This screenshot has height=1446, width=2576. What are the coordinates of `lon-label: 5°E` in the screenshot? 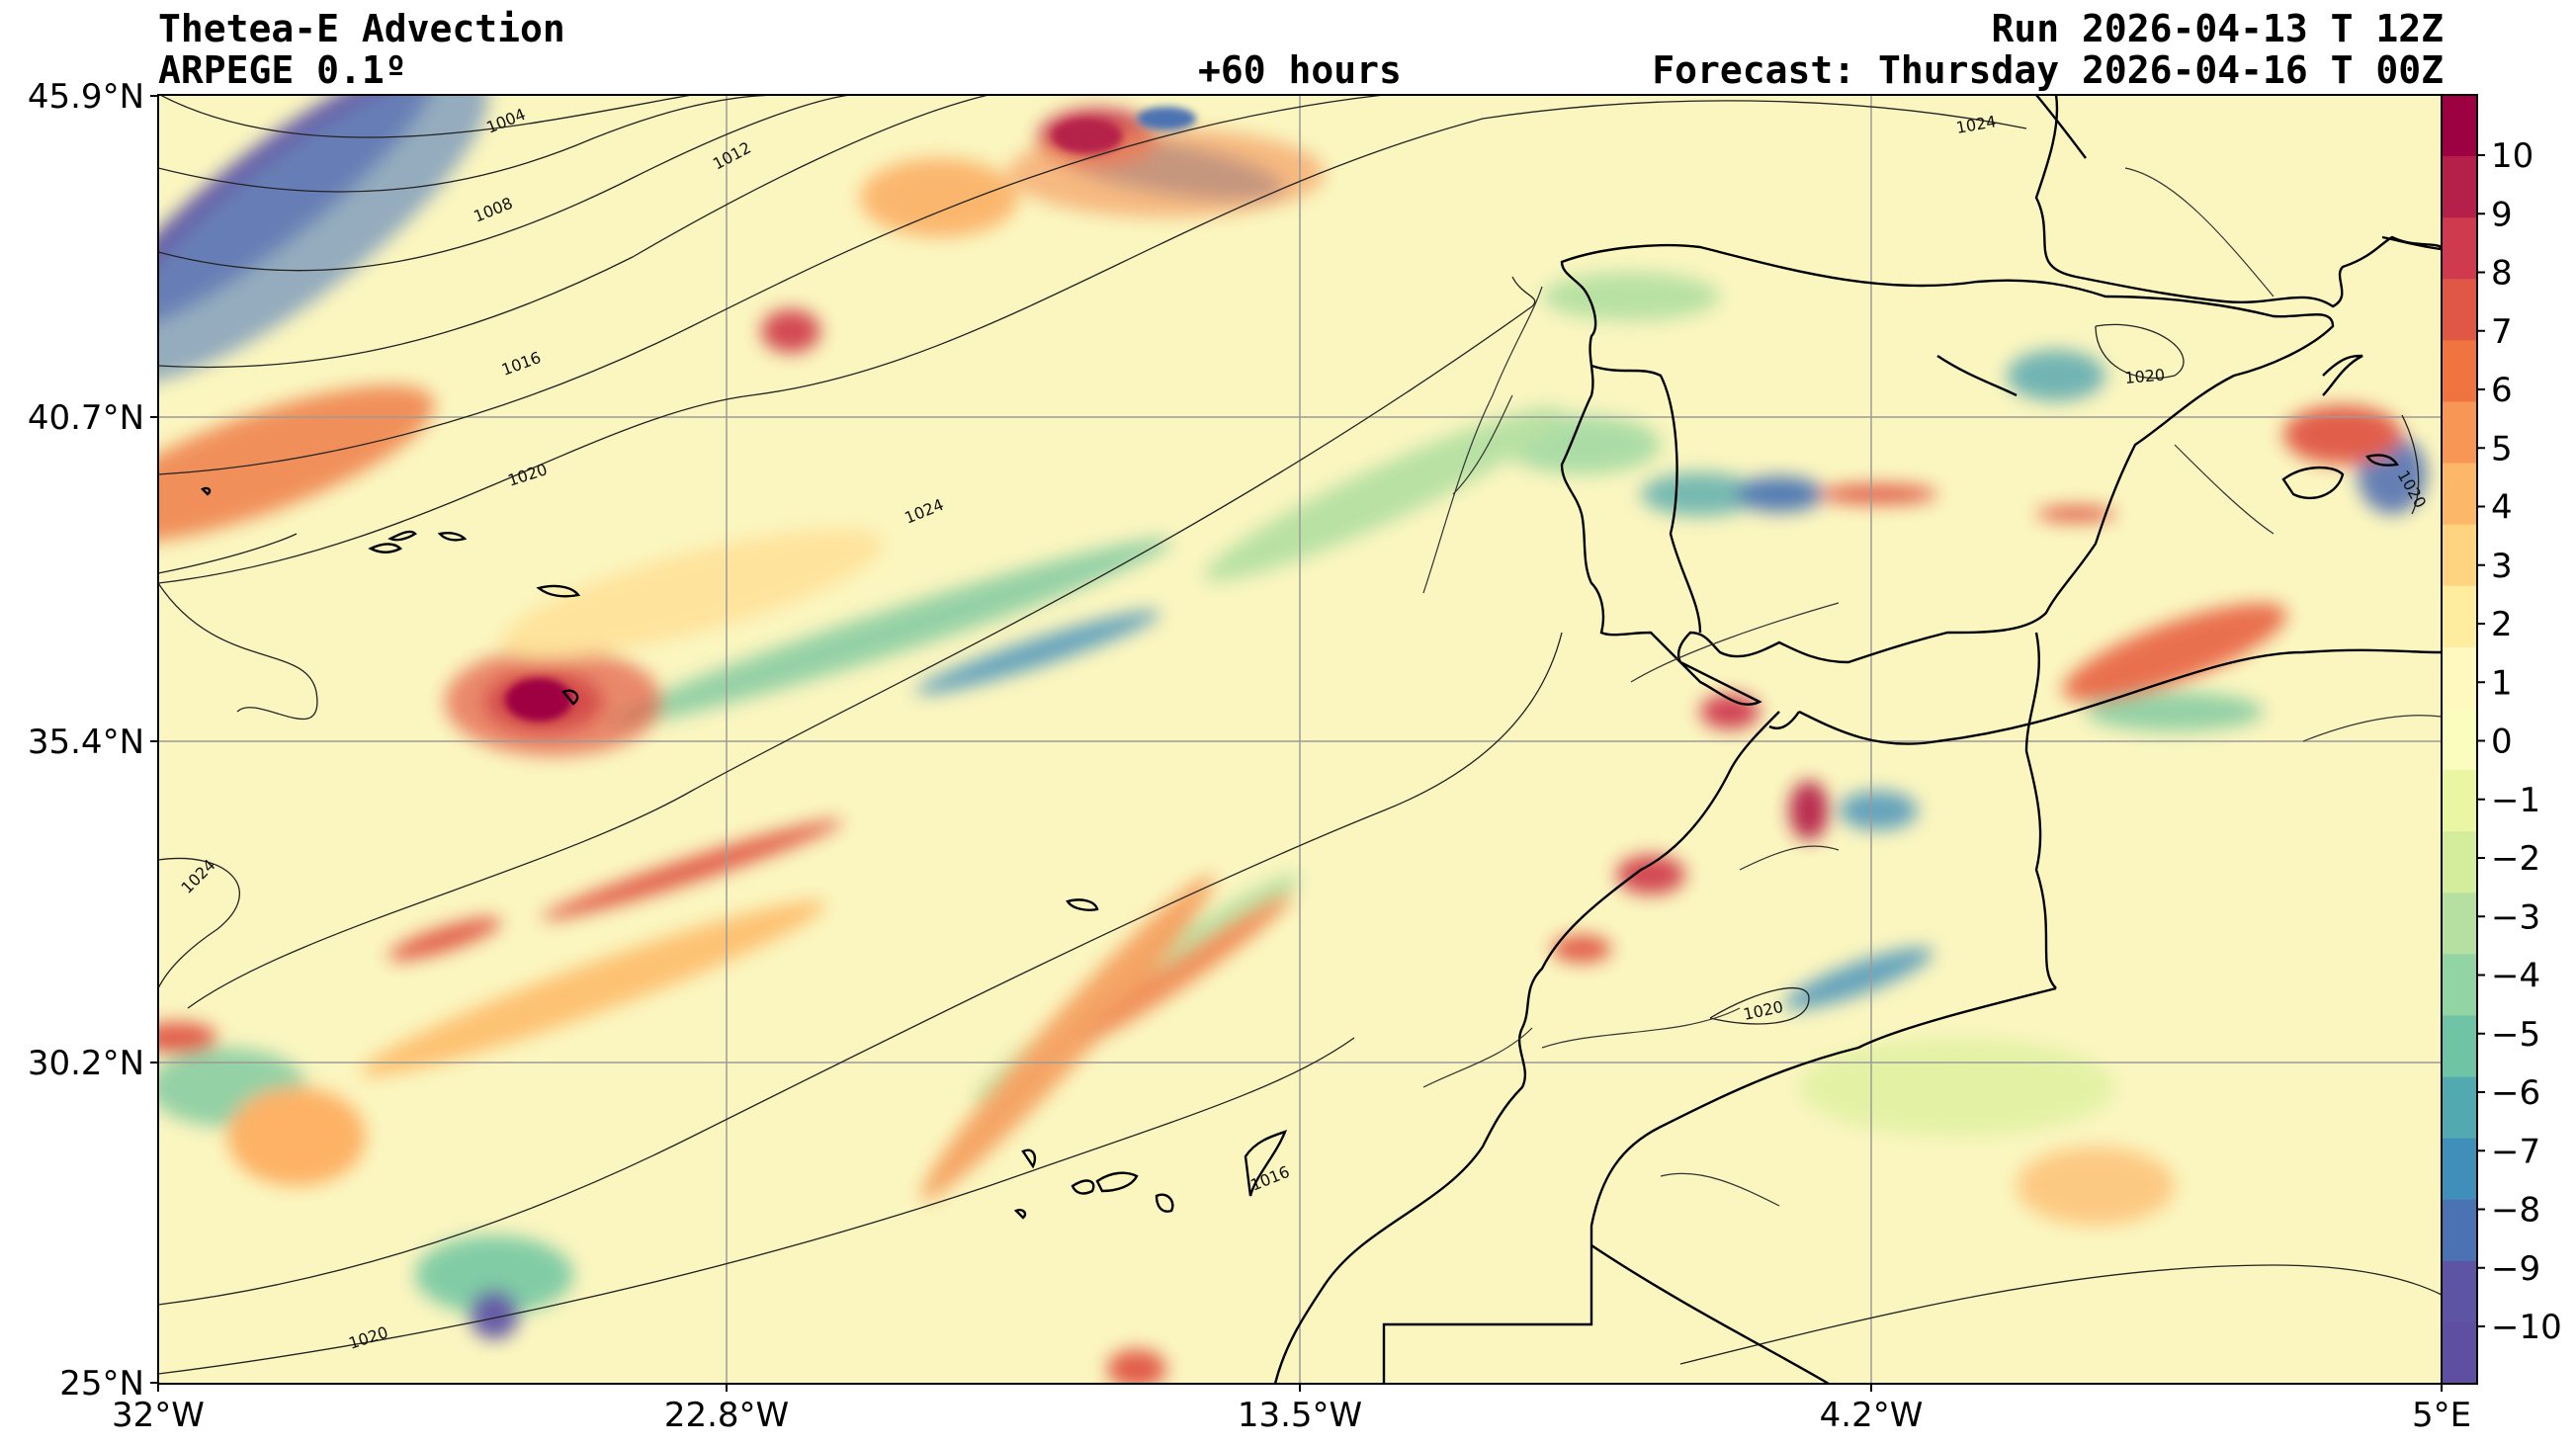 It's located at (2441, 1415).